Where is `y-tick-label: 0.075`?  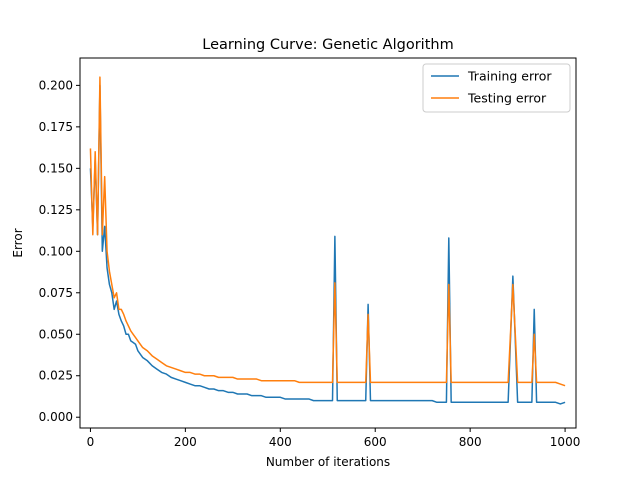
y-tick-label: 0.075 is located at coordinates (56, 293).